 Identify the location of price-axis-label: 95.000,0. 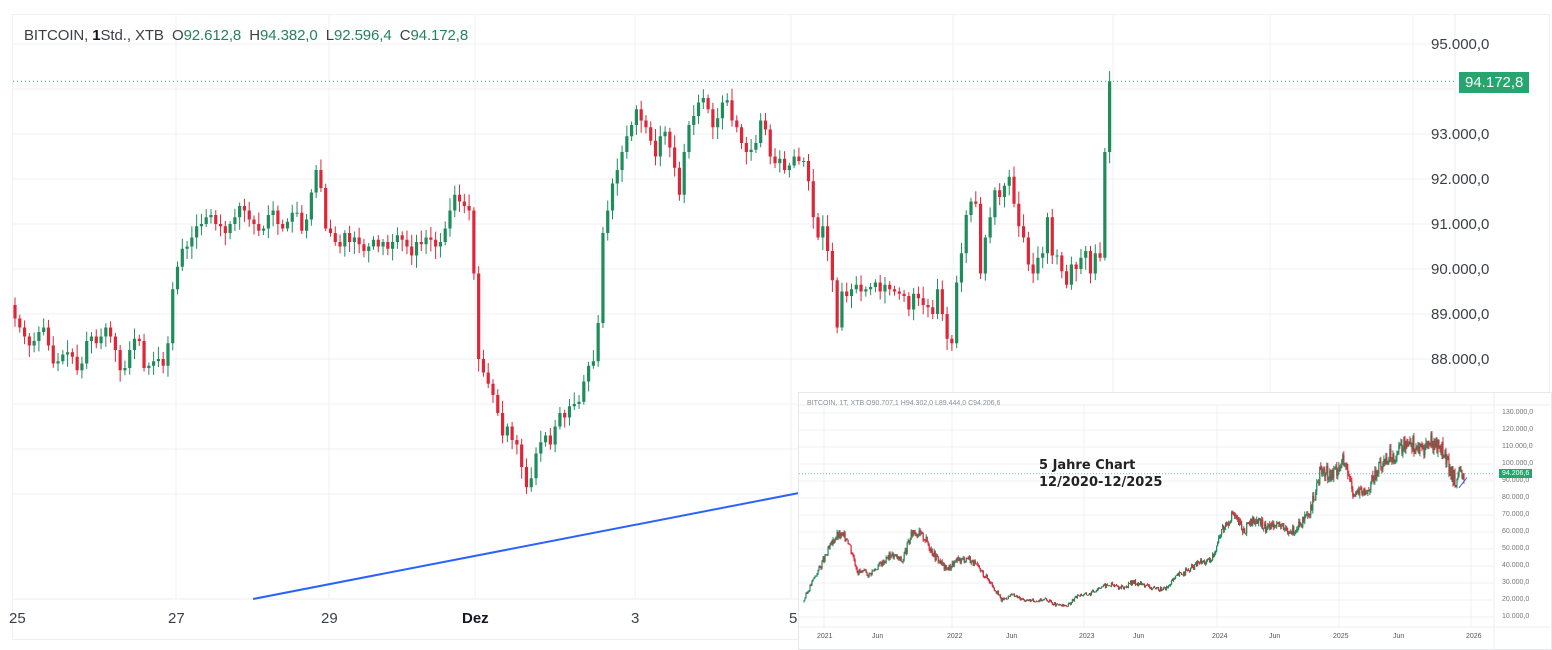
(1460, 44).